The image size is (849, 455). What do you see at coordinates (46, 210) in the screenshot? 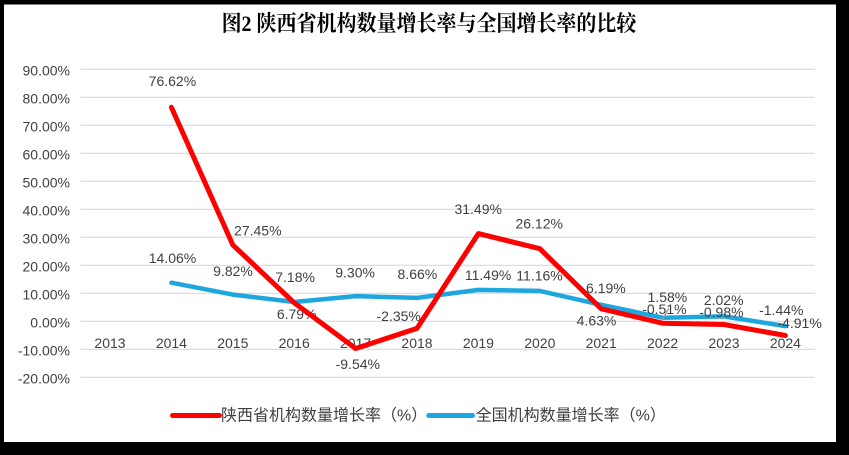
I see `svg-text: 40.00%` at bounding box center [46, 210].